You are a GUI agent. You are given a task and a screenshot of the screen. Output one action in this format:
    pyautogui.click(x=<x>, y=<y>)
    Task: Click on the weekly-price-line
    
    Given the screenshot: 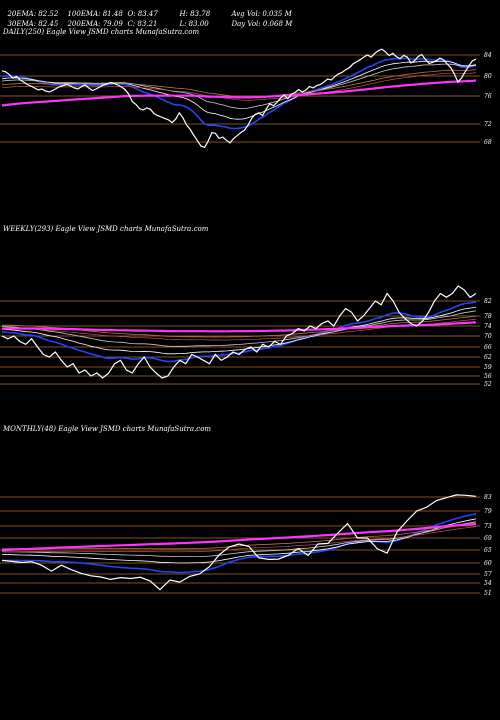 What is the action you would take?
    pyautogui.click(x=239, y=332)
    